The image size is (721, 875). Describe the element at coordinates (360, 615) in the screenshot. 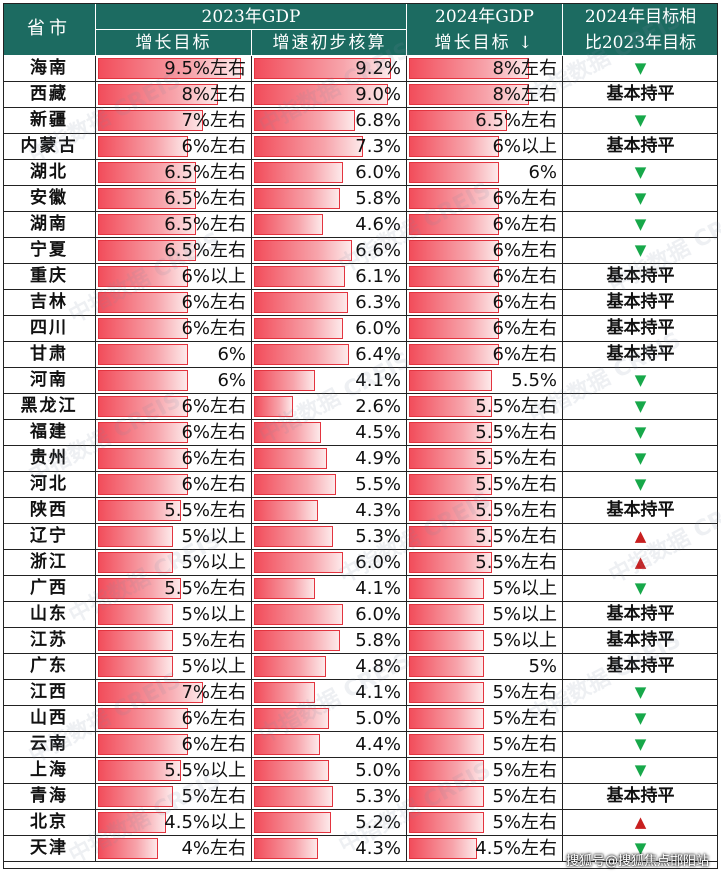

I see `table-row: 山东 5%以上 6.0% 5%以上 基本持平` at that location.